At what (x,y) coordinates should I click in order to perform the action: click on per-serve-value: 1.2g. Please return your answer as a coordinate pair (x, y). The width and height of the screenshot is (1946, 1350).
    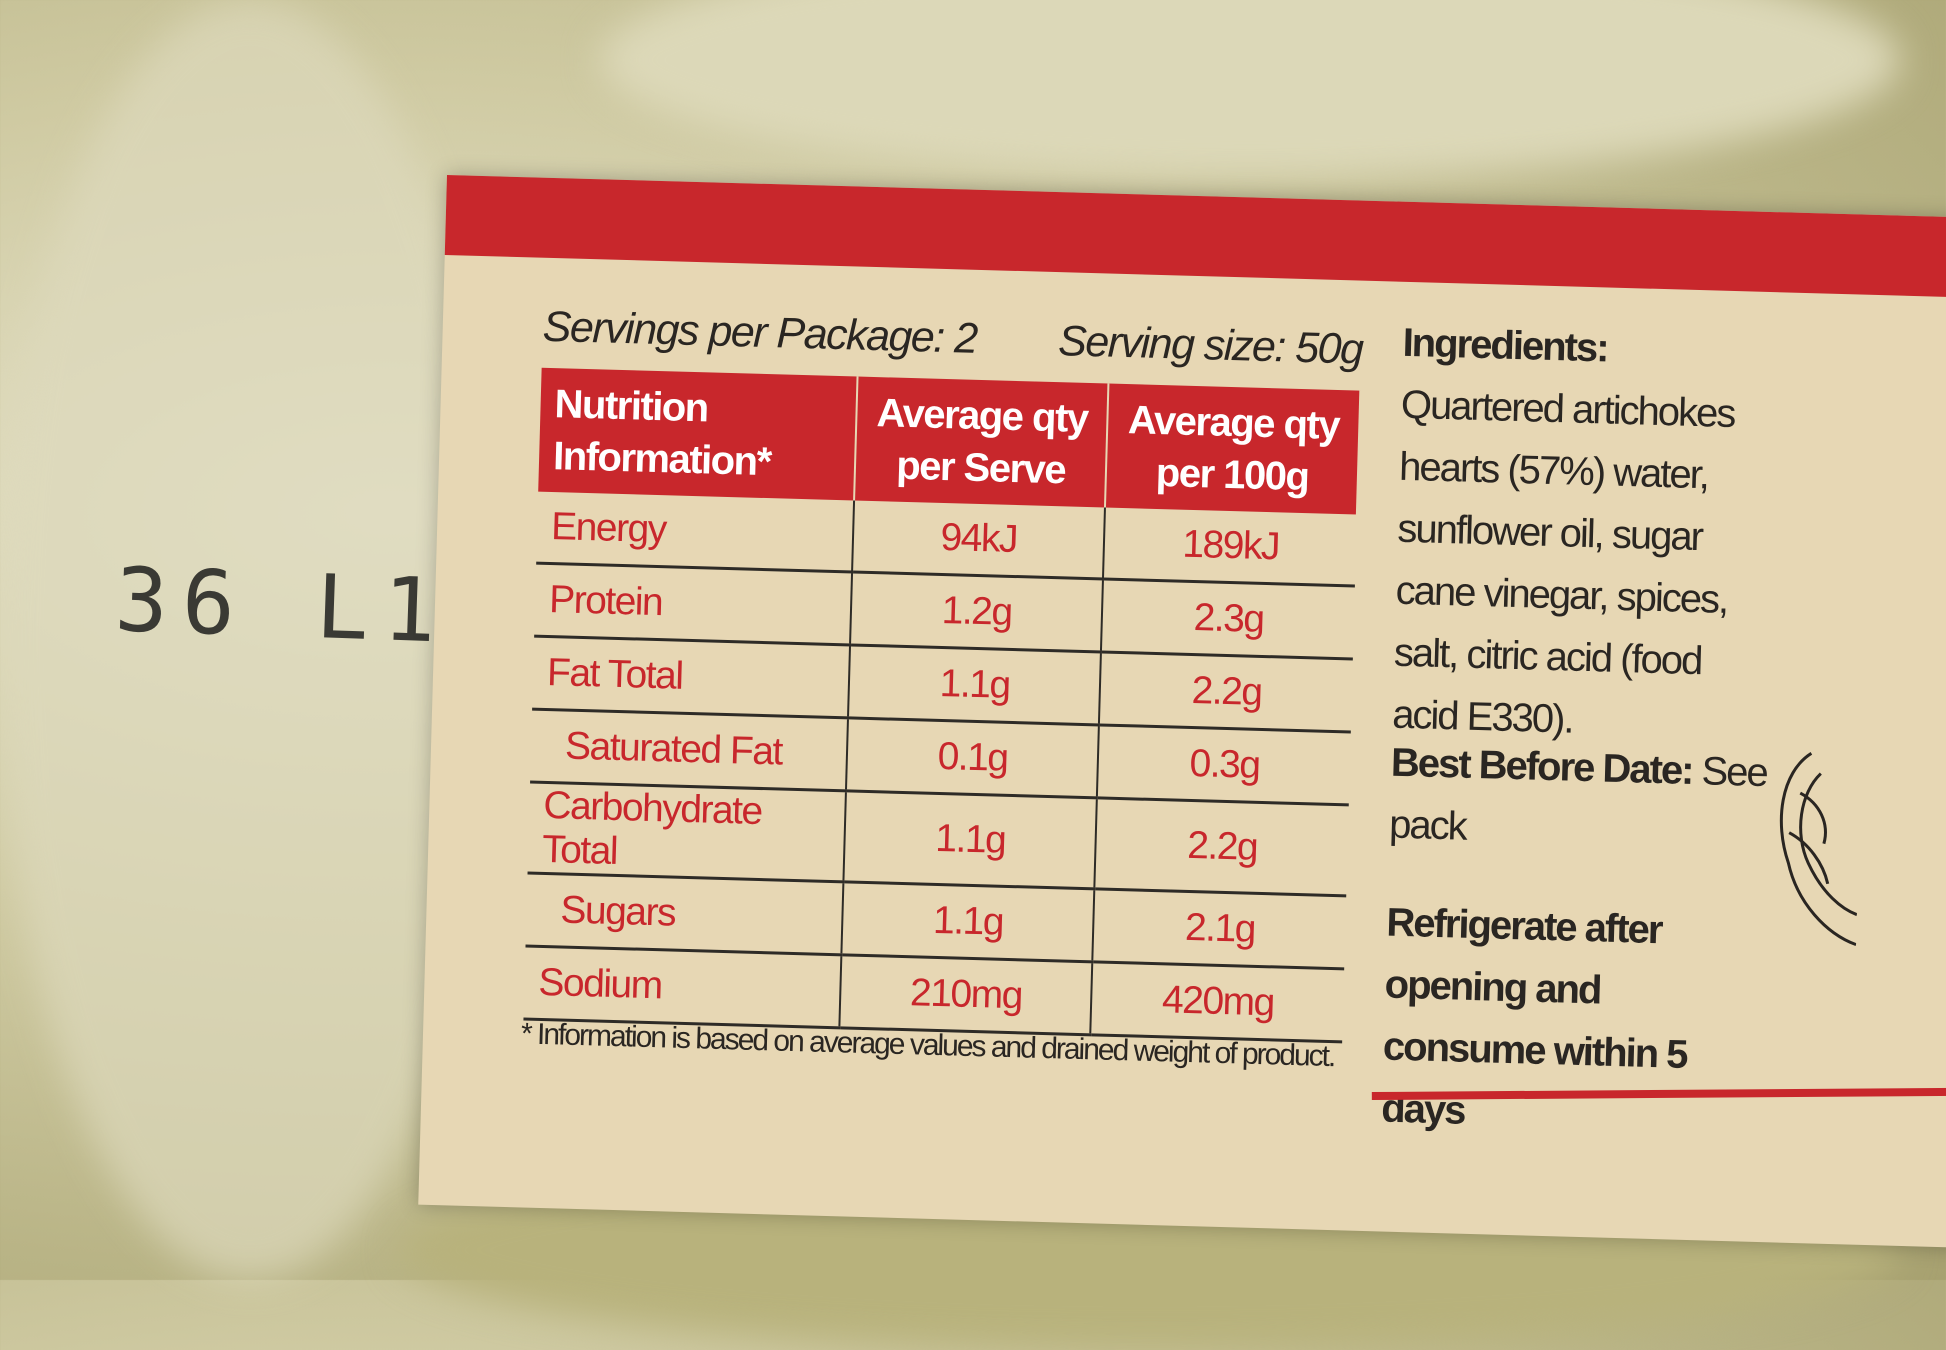
    Looking at the image, I should click on (976, 611).